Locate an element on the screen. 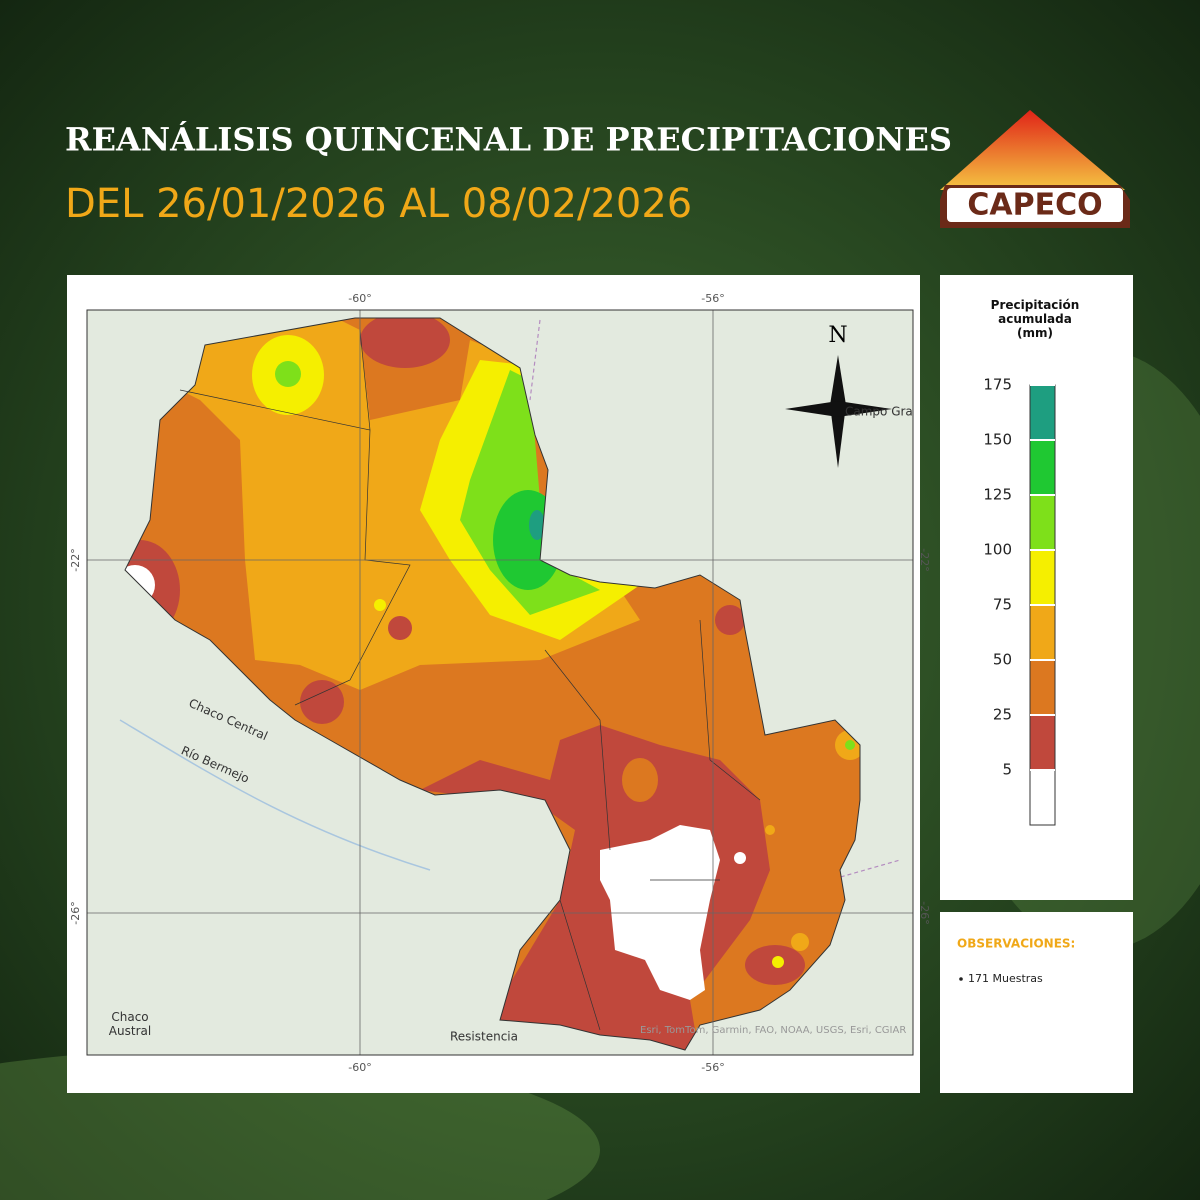 Image resolution: width=1200 pixels, height=1200 pixels. legend-tick-label: 175 is located at coordinates (997, 385).